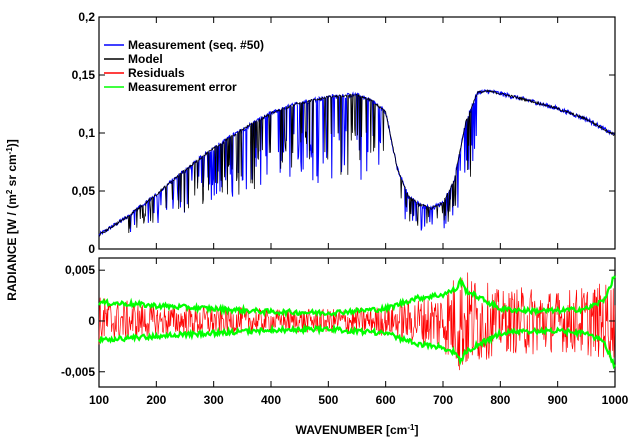 The width and height of the screenshot is (633, 441). I want to click on error-upper-series, so click(357, 297).